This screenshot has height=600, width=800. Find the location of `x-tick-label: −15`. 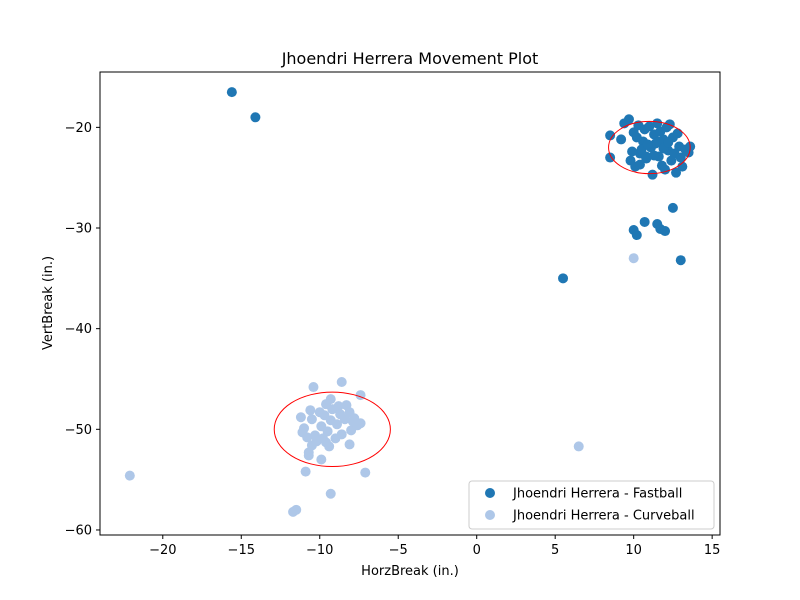

x-tick-label: −15 is located at coordinates (241, 550).